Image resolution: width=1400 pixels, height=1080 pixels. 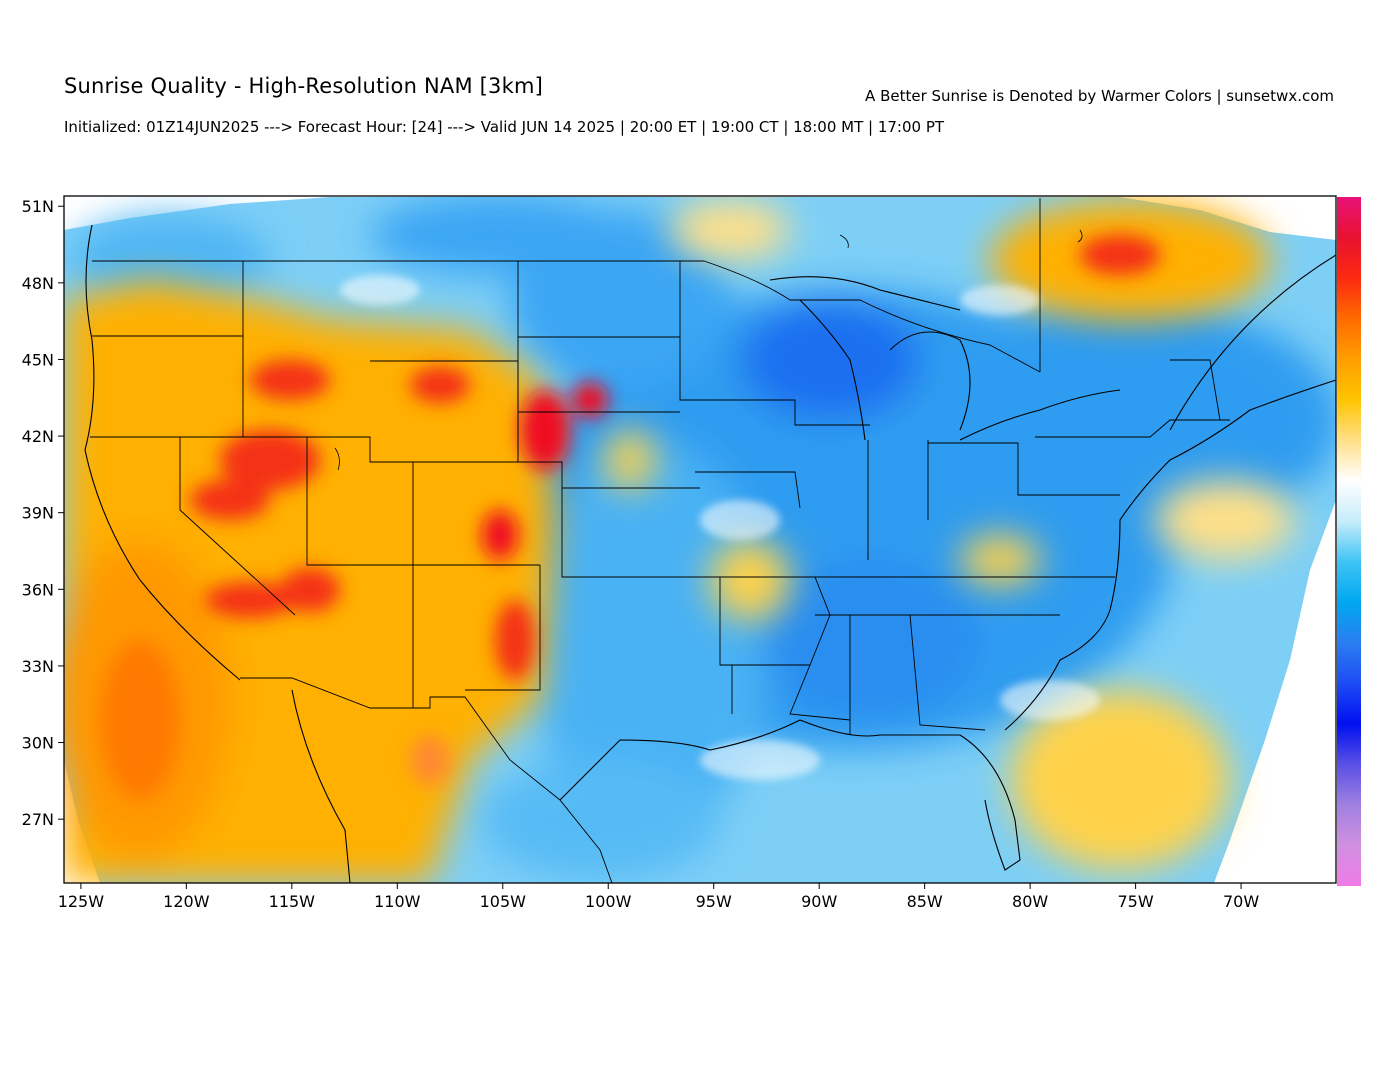 I want to click on lon-tick-label: 100W, so click(x=608, y=901).